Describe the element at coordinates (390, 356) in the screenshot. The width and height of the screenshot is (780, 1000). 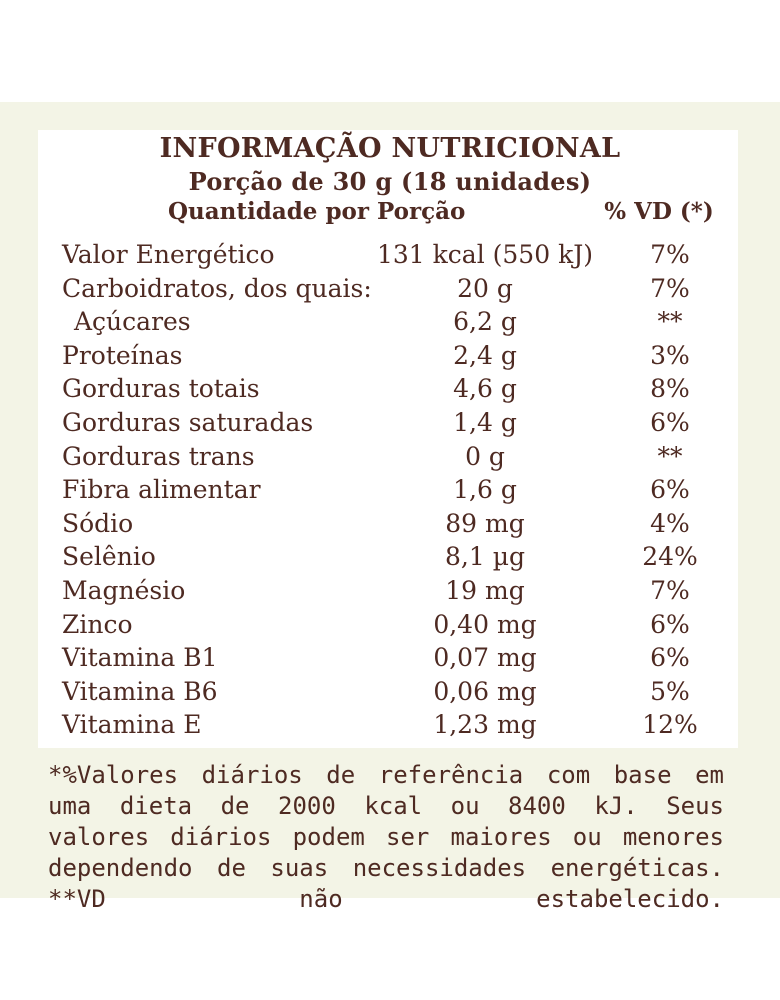
I see `nutrient-row: Proteínas 2,4 g 3%` at that location.